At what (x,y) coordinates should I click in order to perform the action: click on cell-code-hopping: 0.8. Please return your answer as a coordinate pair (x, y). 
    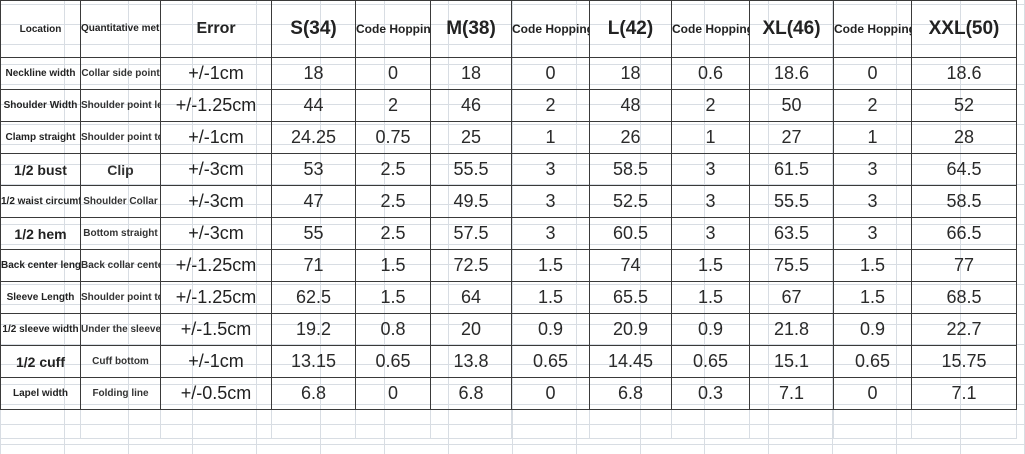
    Looking at the image, I should click on (393, 329).